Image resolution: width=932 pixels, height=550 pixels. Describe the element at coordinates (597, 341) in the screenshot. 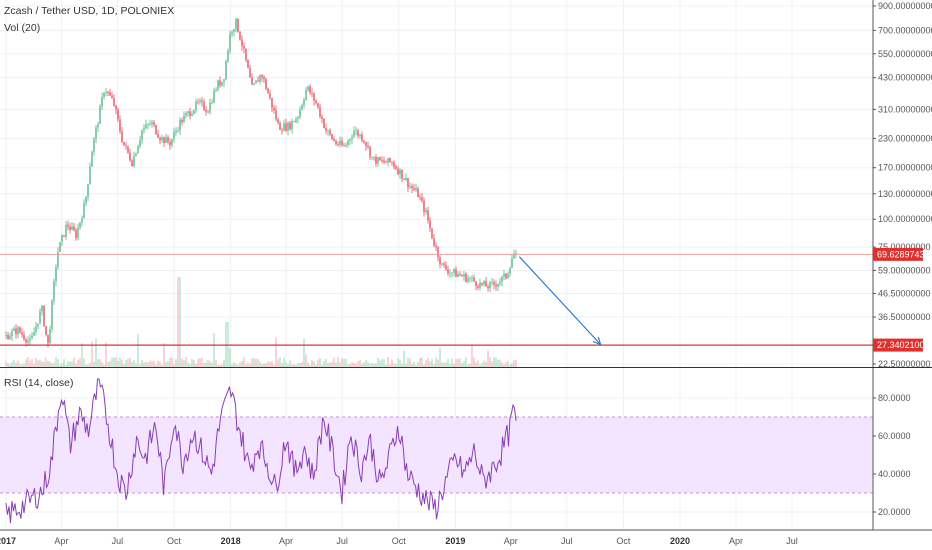

I see `arrow-head` at that location.